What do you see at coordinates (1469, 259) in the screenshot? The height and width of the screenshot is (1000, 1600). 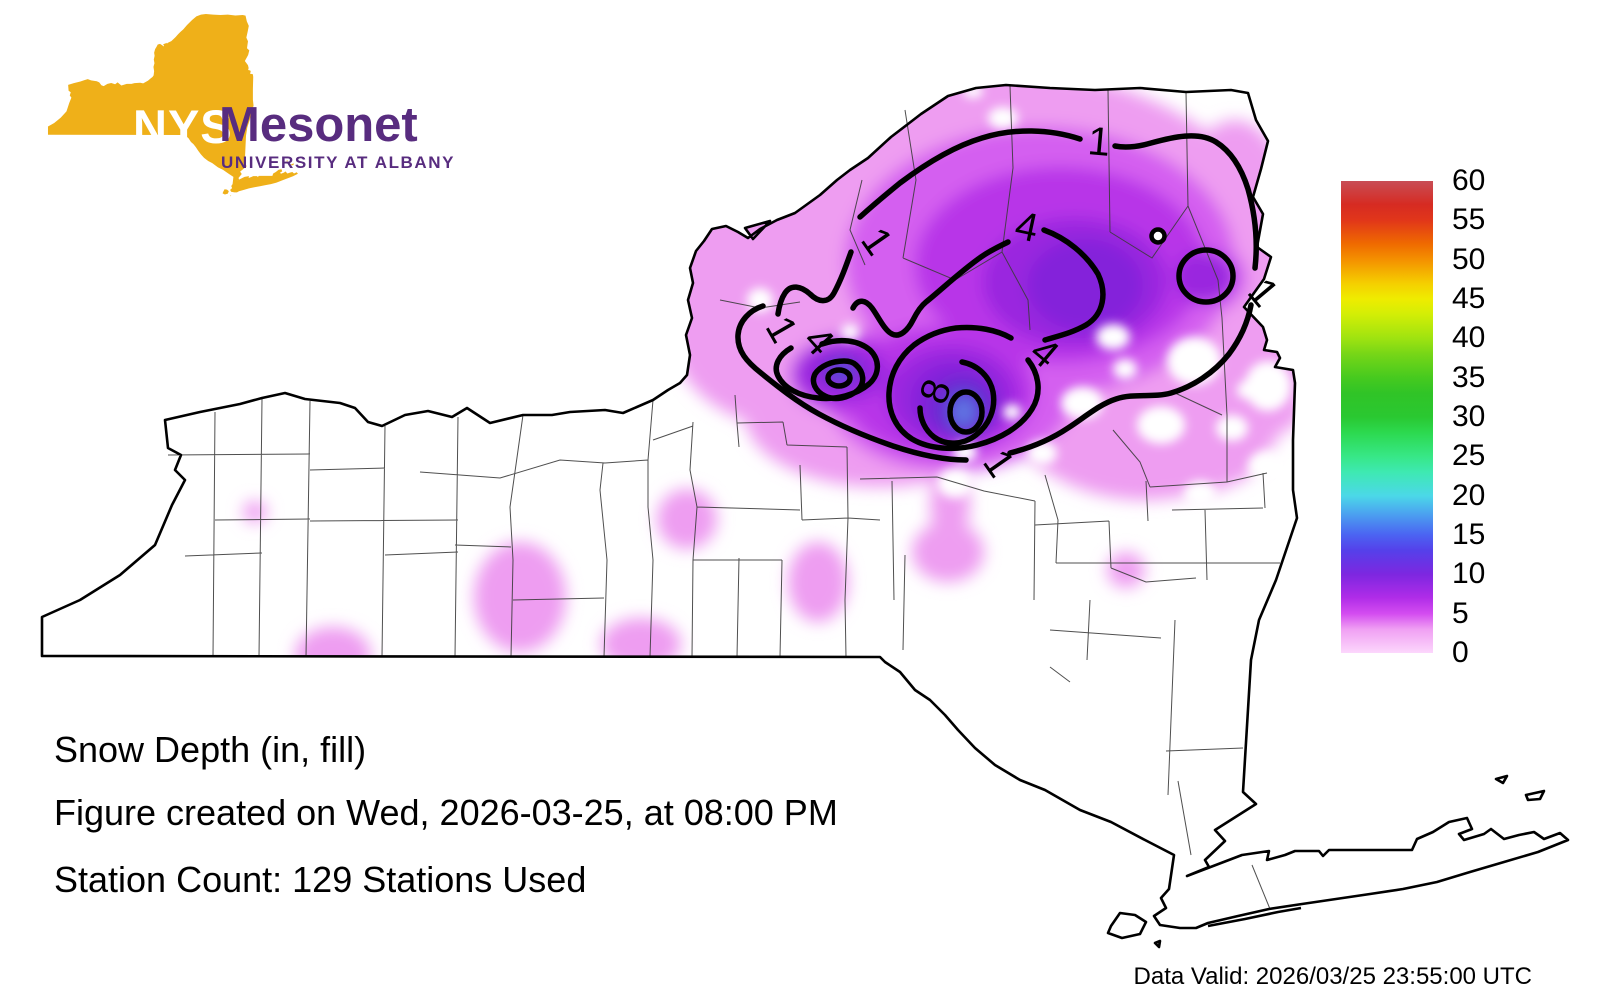 I see `colorbar-tick: 50` at bounding box center [1469, 259].